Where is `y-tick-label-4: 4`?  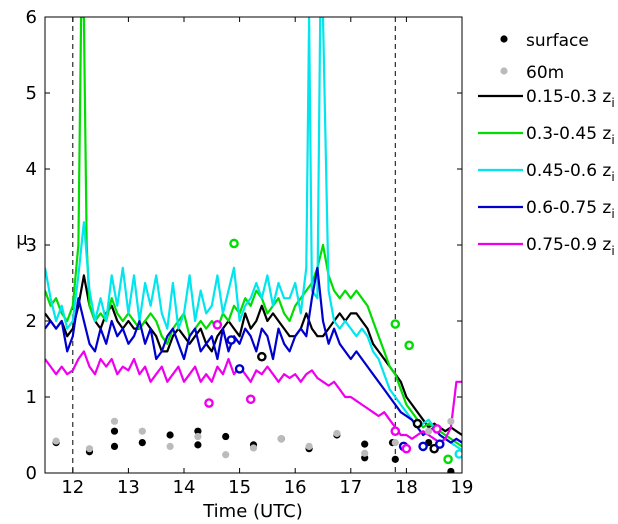 y-tick-label-4: 4 is located at coordinates (31, 169).